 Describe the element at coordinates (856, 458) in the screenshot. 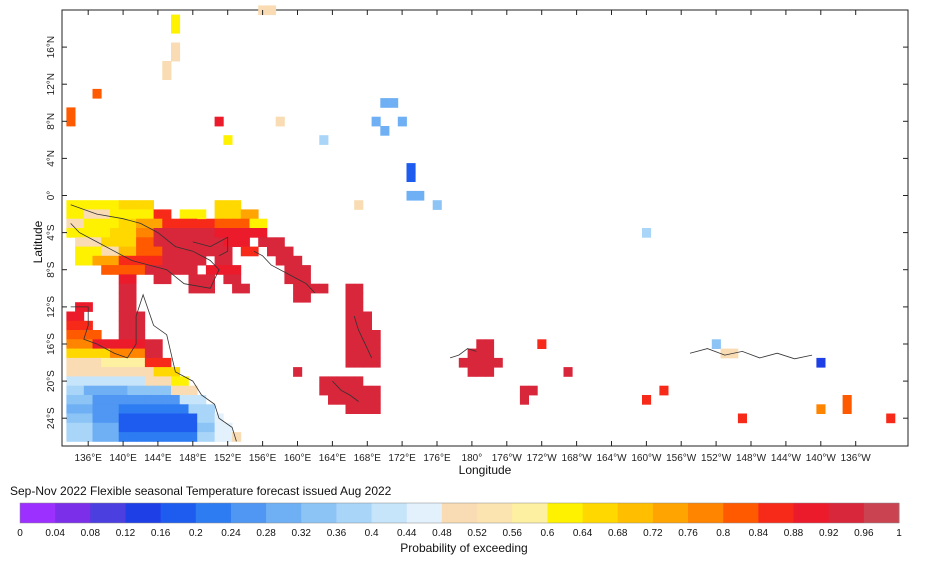

I see `lon-tick-label: 136°W` at that location.